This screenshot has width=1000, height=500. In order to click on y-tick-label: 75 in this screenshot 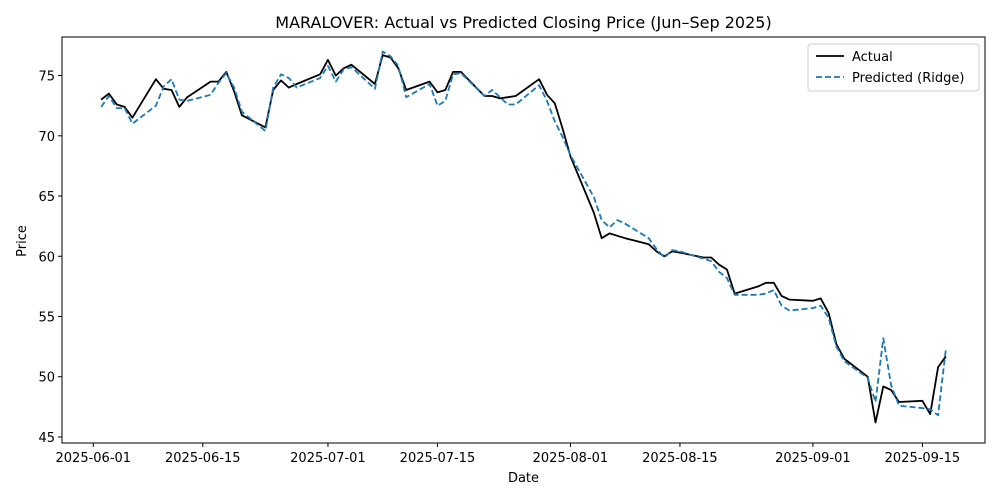, I will do `click(46, 77)`.